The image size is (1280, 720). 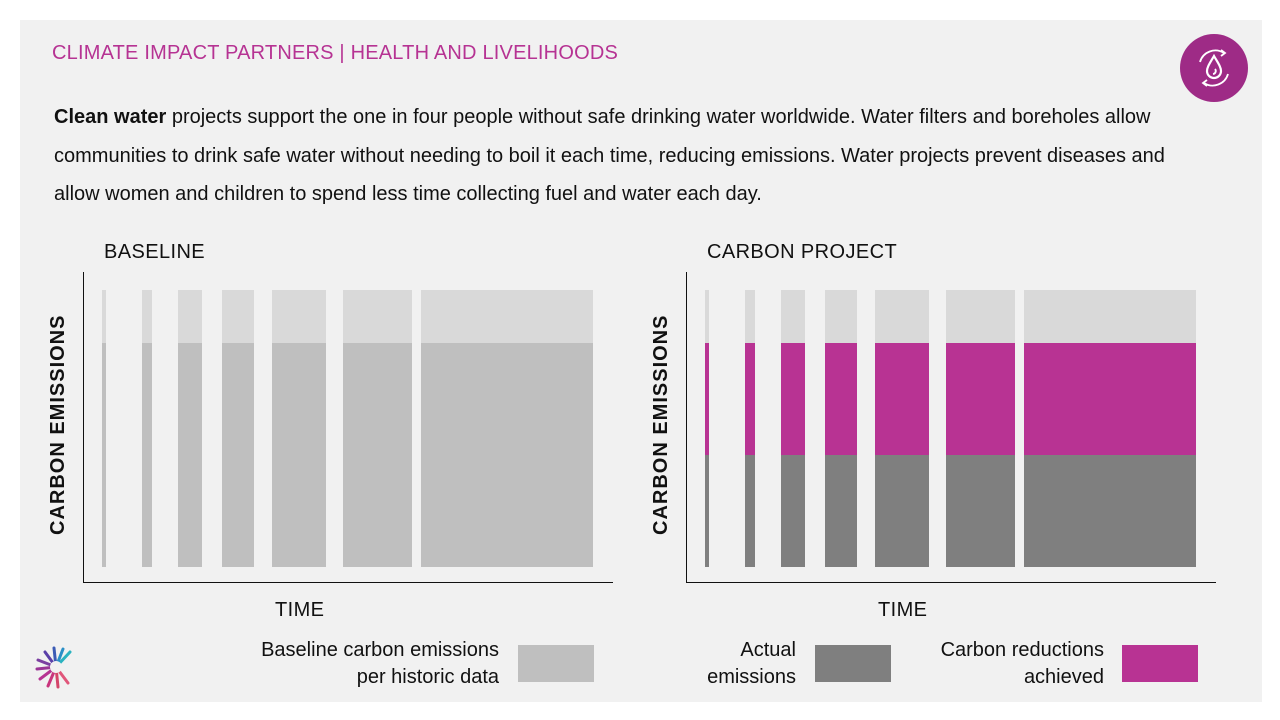 I want to click on intro-bold: Clean water, so click(x=110, y=117).